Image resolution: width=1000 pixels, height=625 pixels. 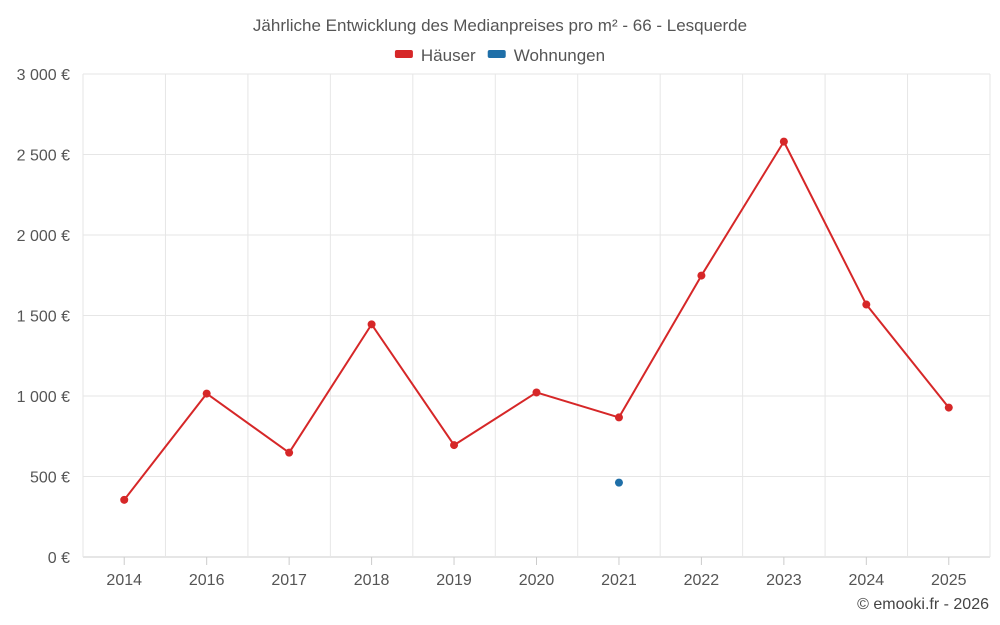 I want to click on x-tick-label: 2016, so click(x=207, y=580).